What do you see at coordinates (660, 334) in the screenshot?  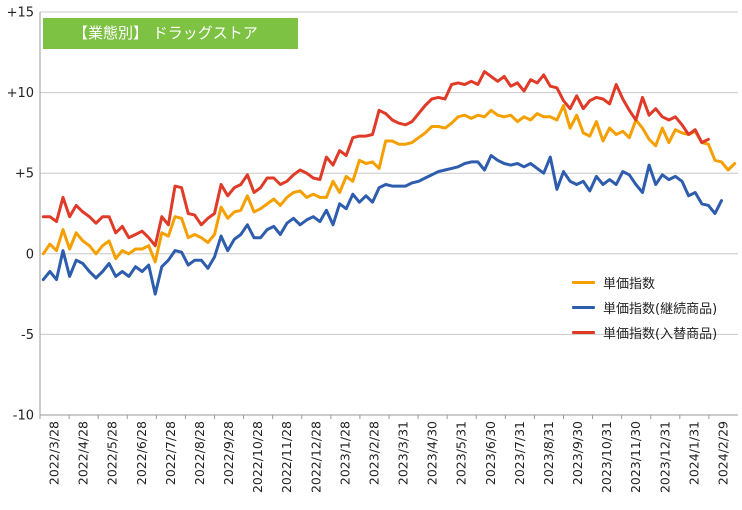 I see `legend-label-replaced-goods: 単価指数(入替商品)` at bounding box center [660, 334].